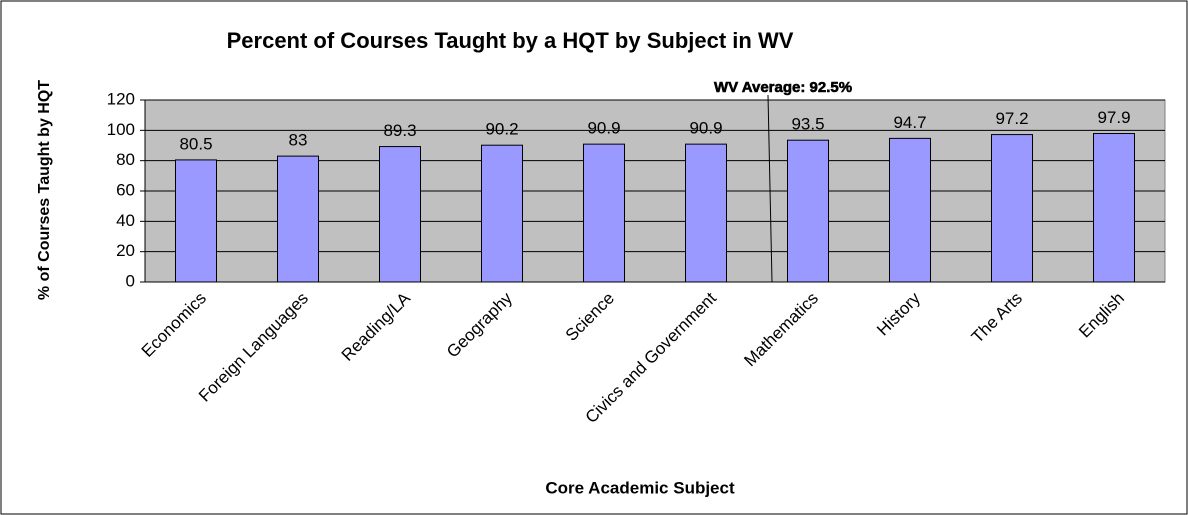 The image size is (1188, 515). I want to click on y-tick-label: 100, so click(121, 129).